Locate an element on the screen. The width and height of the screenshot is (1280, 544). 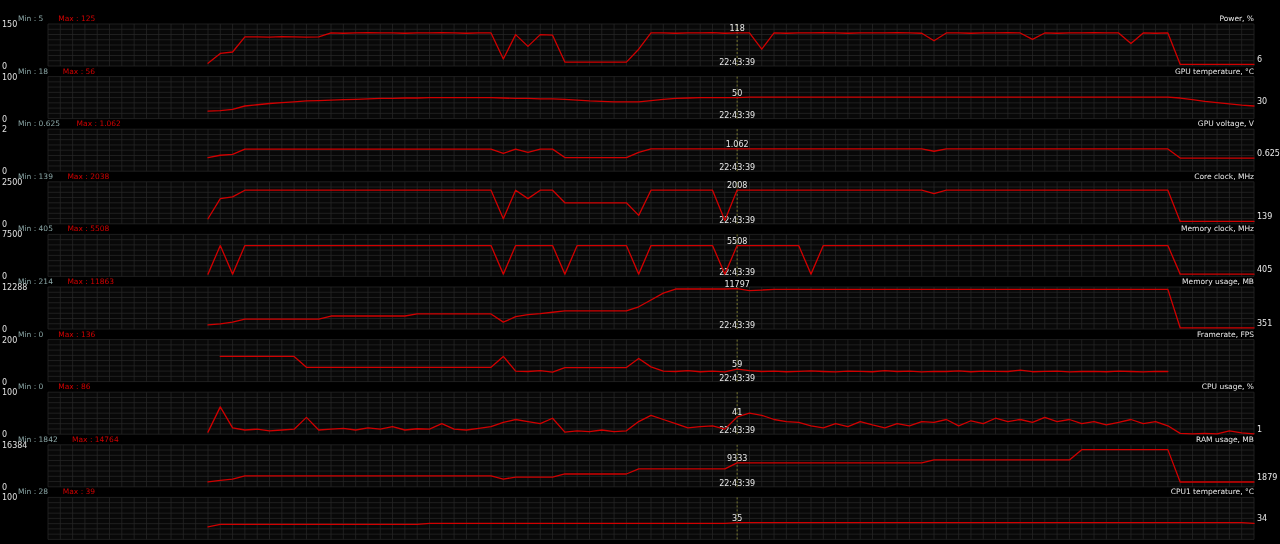
data-label: 351 is located at coordinates (1265, 323).